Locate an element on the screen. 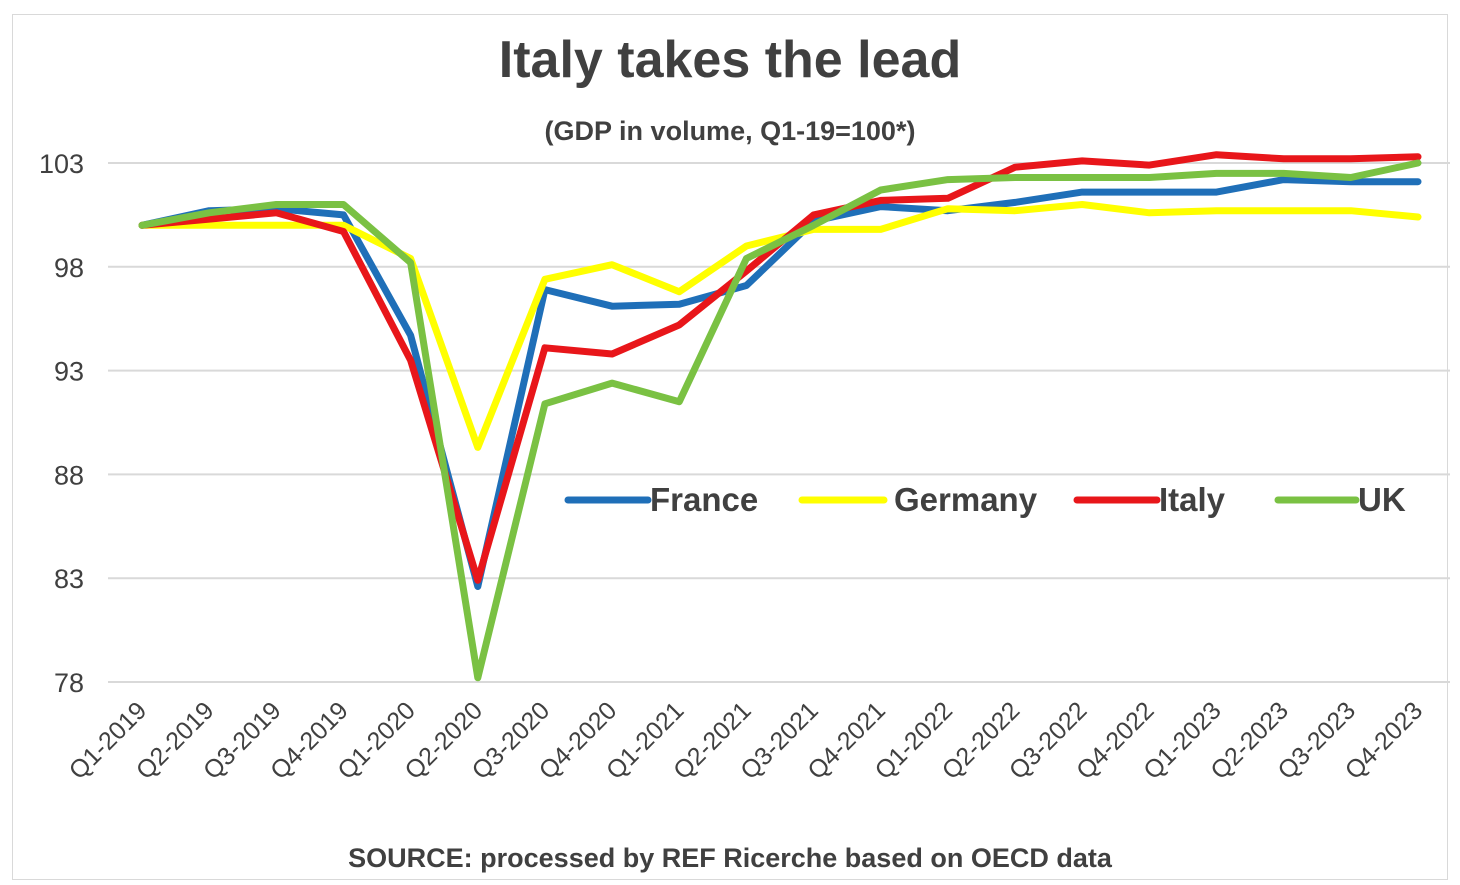 The image size is (1460, 885). legend: France Germany Italy UK is located at coordinates (985, 499).